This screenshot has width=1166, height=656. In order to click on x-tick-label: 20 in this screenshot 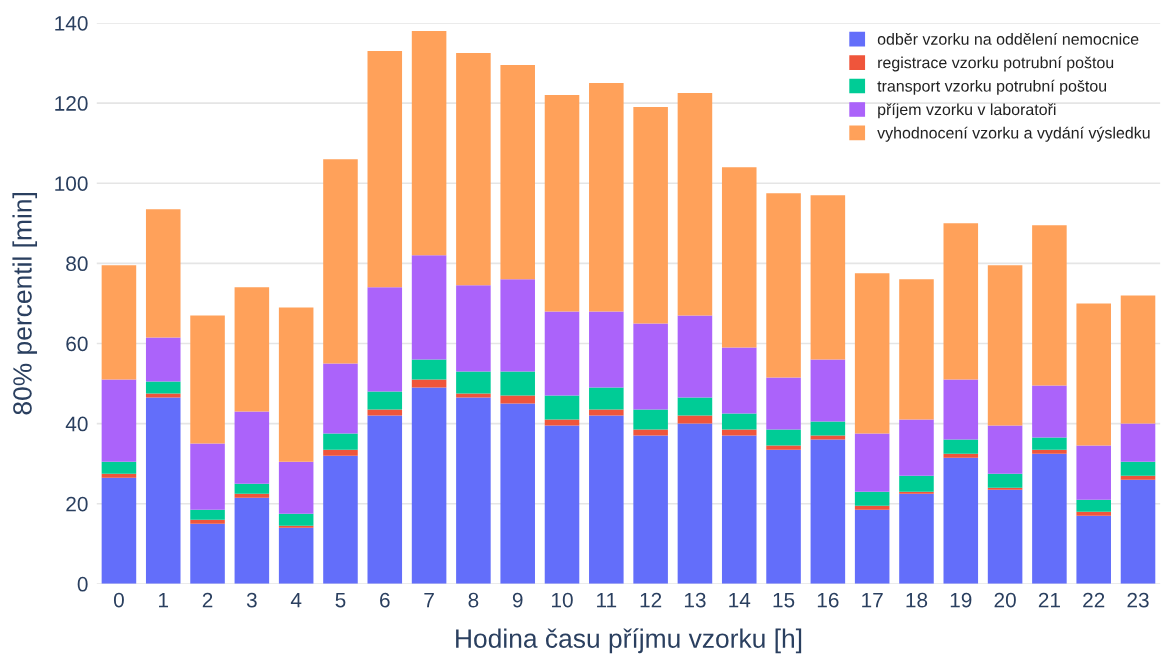, I will do `click(1005, 600)`.